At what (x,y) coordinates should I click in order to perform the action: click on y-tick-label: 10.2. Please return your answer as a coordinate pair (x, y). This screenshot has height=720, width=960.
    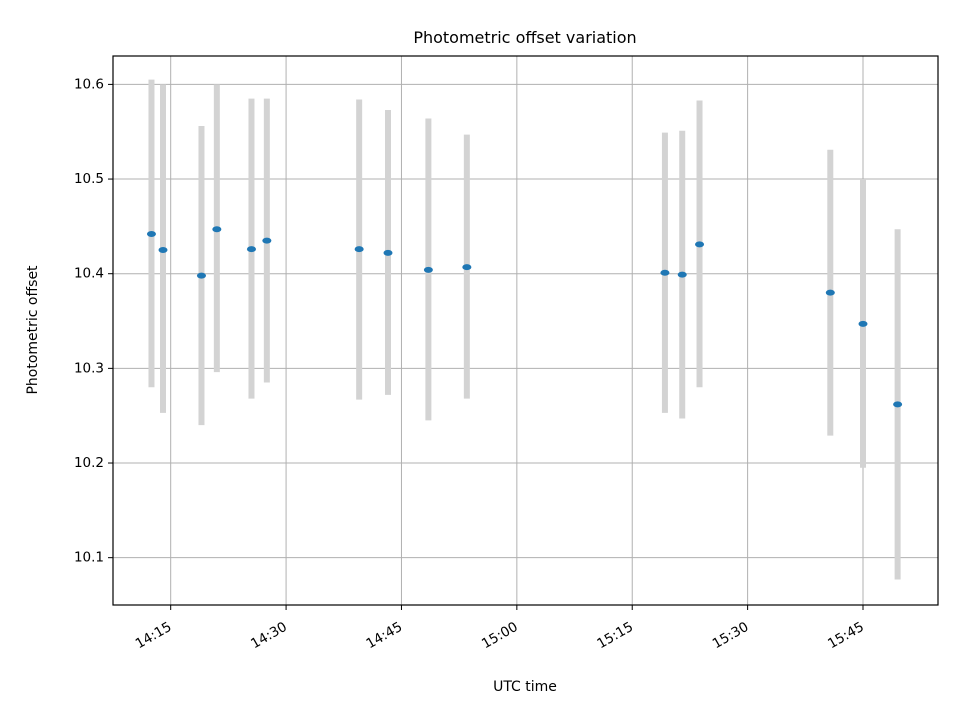
    Looking at the image, I should click on (89, 463).